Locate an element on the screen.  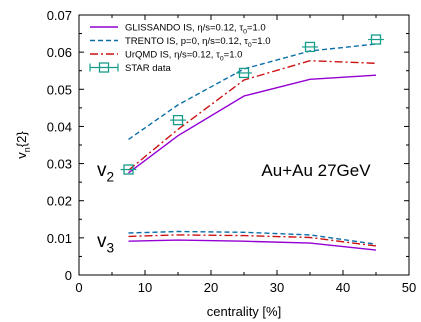
y-tick-label: 0.03 is located at coordinates (59, 164).